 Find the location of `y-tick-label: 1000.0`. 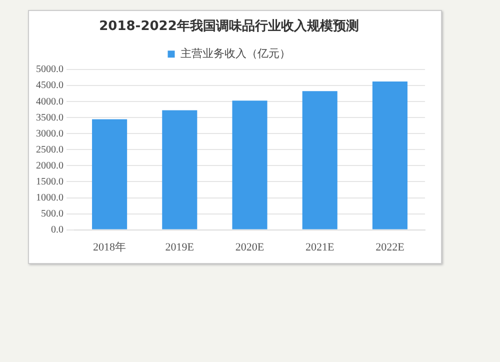

y-tick-label: 1000.0 is located at coordinates (50, 198).